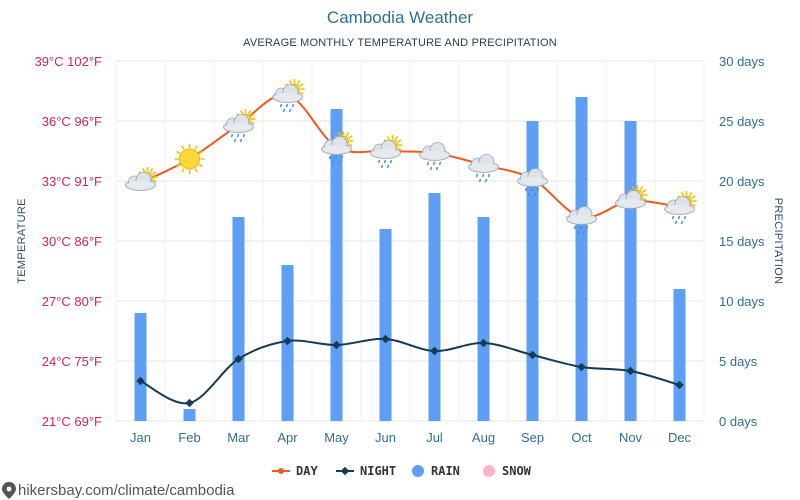 The image size is (800, 500). Describe the element at coordinates (680, 437) in the screenshot. I see `x-tick-label: Dec` at that location.